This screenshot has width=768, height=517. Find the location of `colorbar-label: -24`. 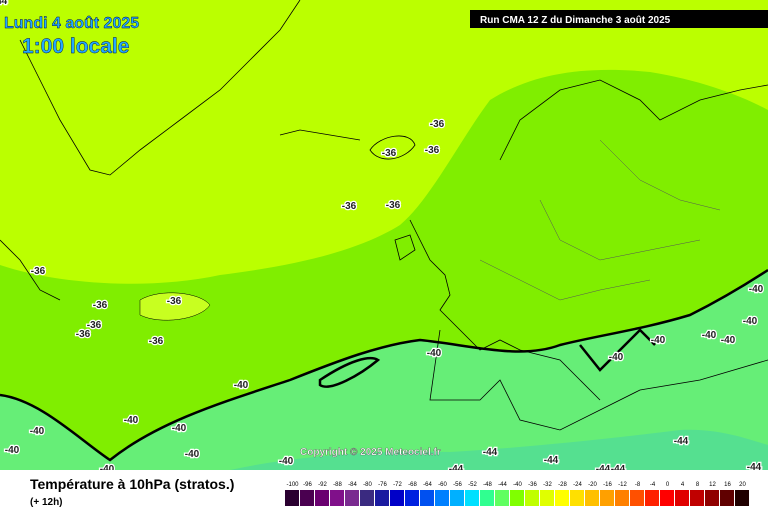

colorbar-label: -24 is located at coordinates (577, 485).